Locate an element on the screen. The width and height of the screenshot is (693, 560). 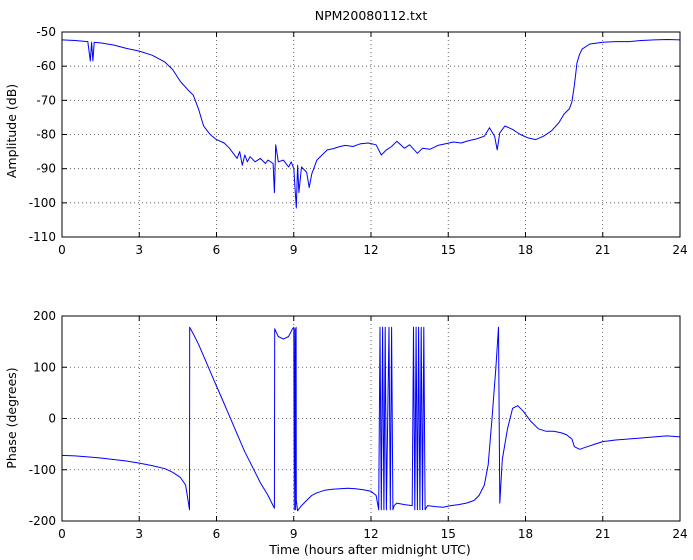
amplitude-ytick-label-6: -50 is located at coordinates (46, 32).